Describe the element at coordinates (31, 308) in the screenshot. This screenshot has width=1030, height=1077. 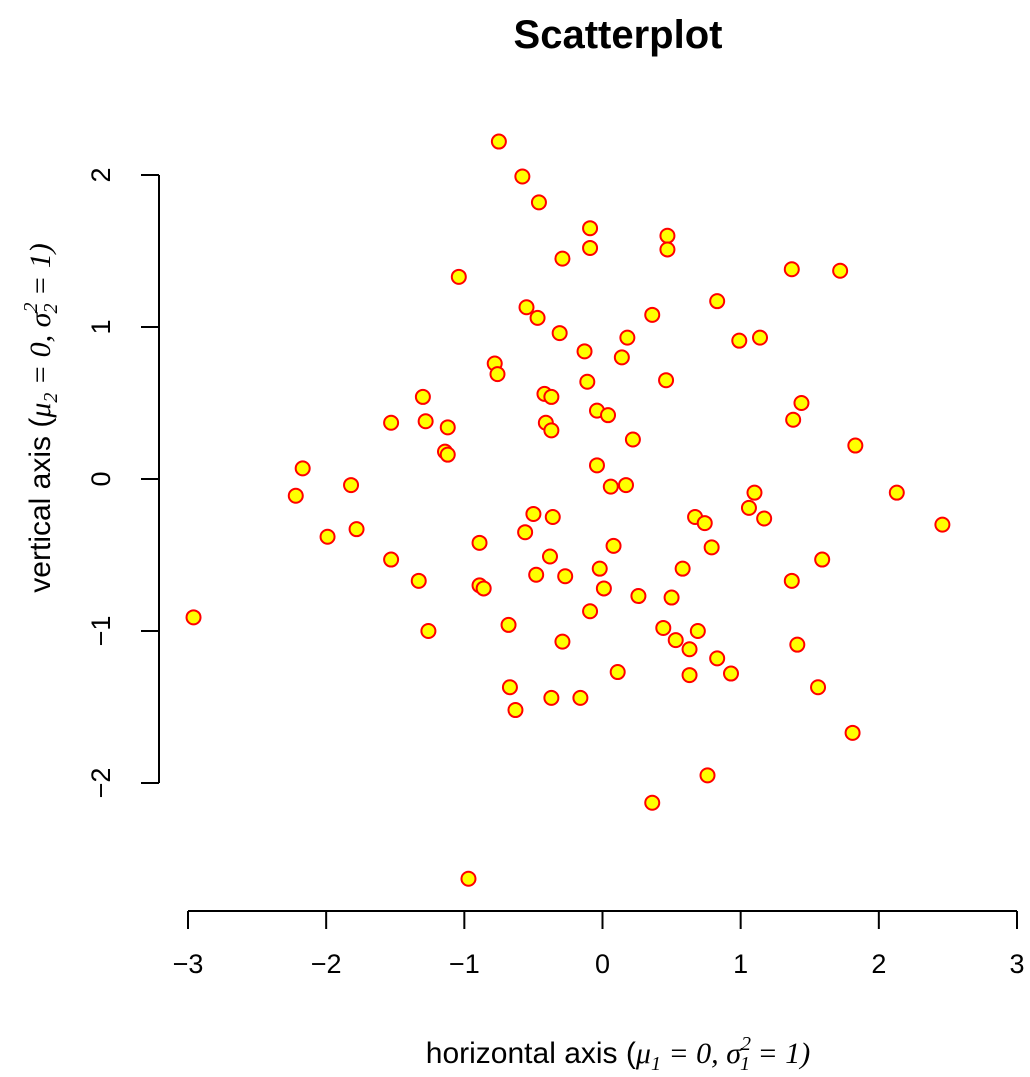
I see `y-axis-label-sigma-sup: 2` at that location.